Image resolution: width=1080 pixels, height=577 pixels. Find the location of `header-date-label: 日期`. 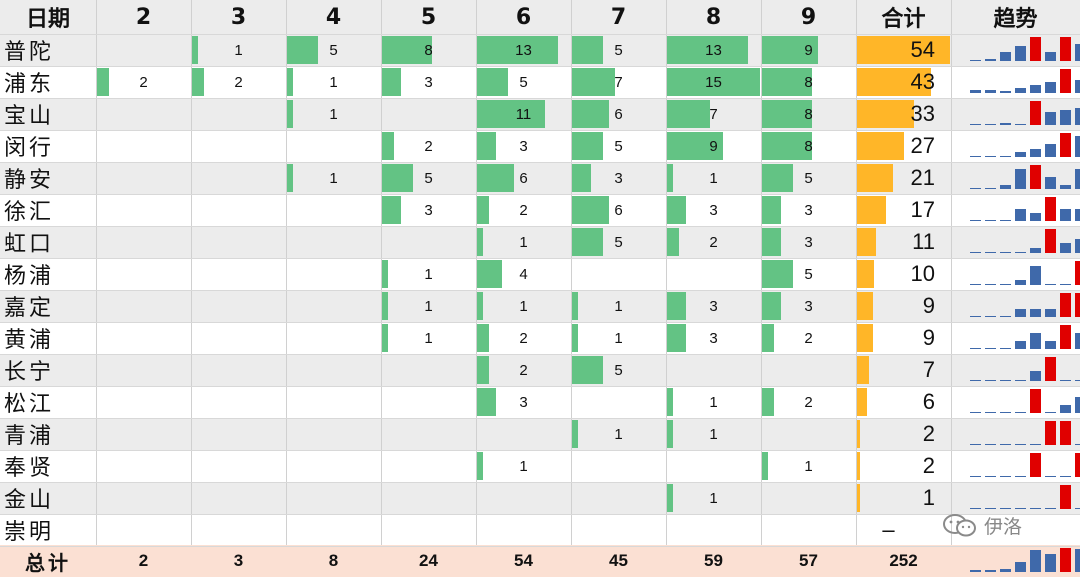

header-date-label: 日期 is located at coordinates (47, 19).